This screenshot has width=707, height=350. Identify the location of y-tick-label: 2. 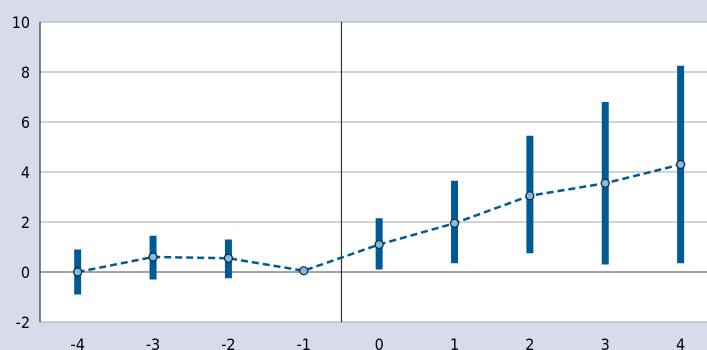
(25, 222).